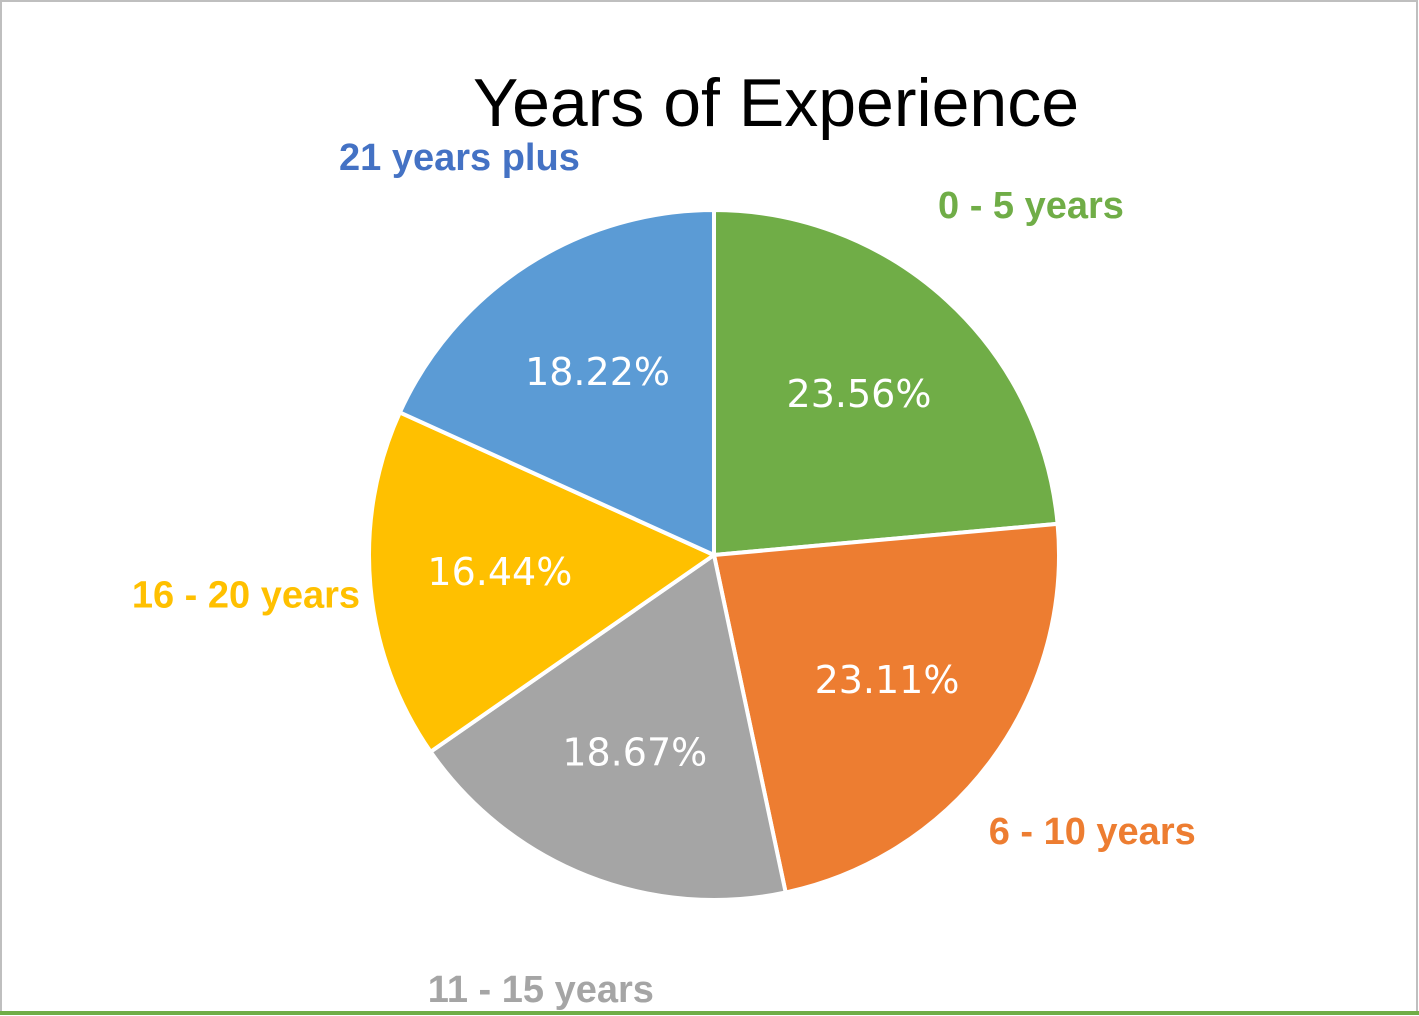 This screenshot has width=1419, height=1016. What do you see at coordinates (597, 372) in the screenshot?
I see `slice-value-label: 18.22%` at bounding box center [597, 372].